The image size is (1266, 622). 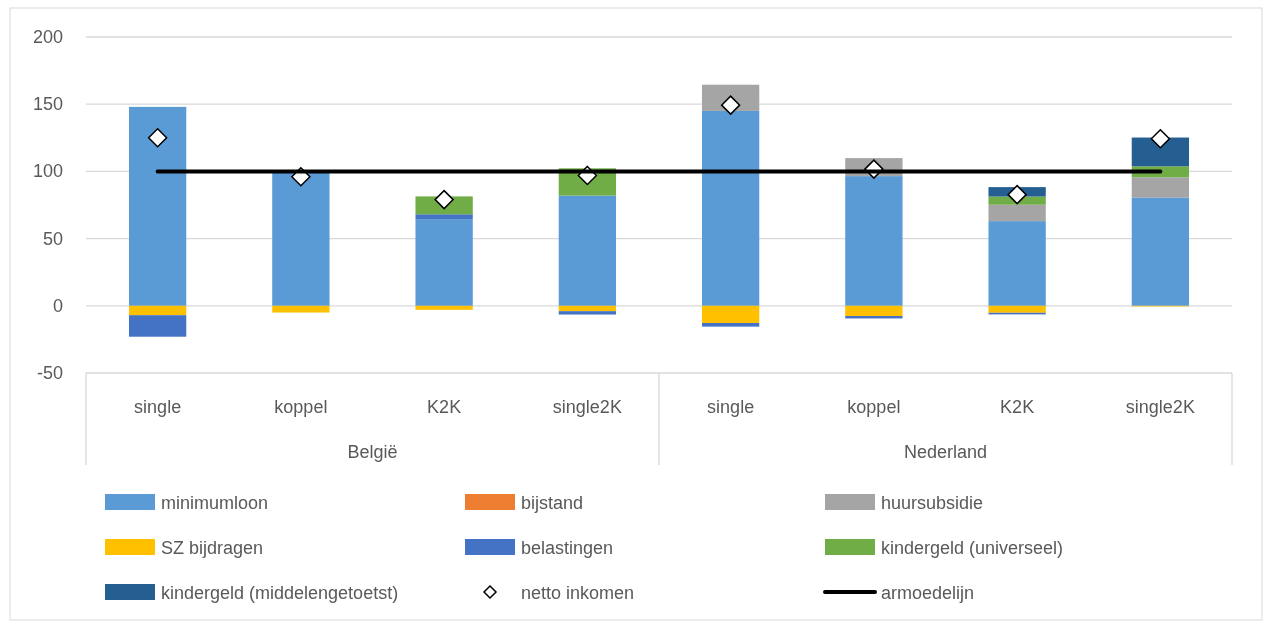 What do you see at coordinates (928, 593) in the screenshot?
I see `legend-label: armoedelijn` at bounding box center [928, 593].